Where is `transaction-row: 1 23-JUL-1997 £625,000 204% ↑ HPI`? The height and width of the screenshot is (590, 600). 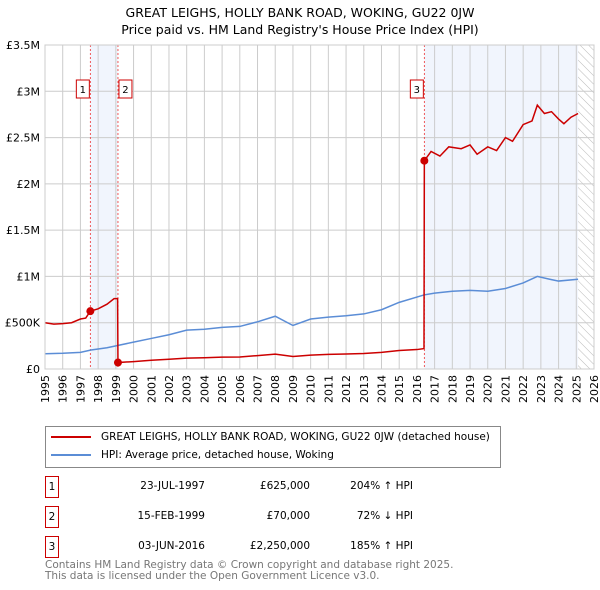
transaction-row: 1 23-JUL-1997 £625,000 204% ↑ HPI is located at coordinates (245, 487).